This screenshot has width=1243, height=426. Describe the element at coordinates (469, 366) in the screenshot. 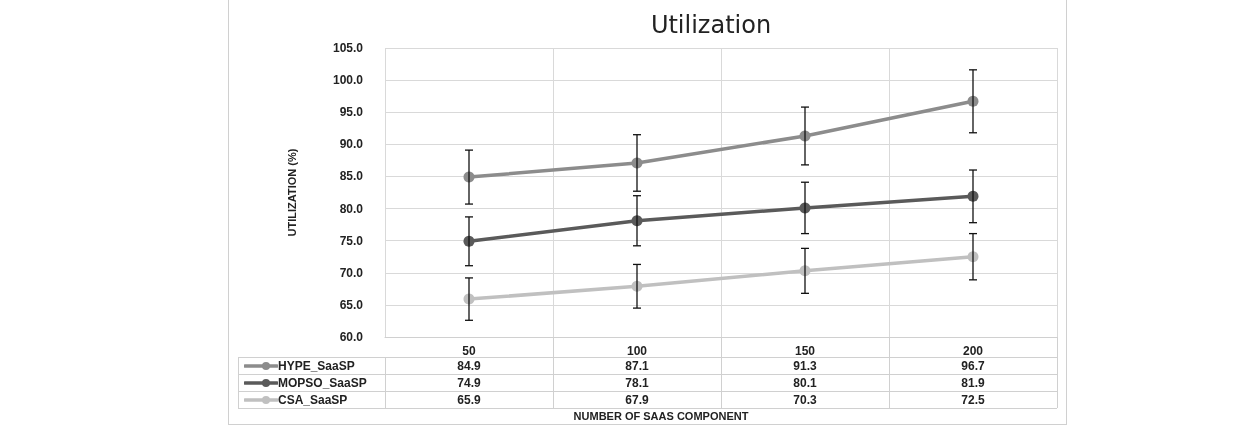

I see `data-label: 84.9` at that location.